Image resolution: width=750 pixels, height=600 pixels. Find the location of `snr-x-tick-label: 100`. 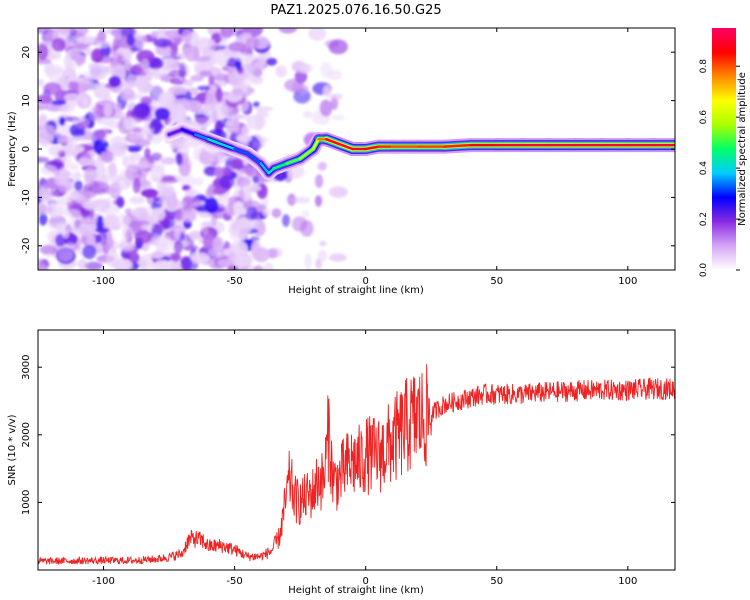

snr-x-tick-label: 100 is located at coordinates (627, 581).